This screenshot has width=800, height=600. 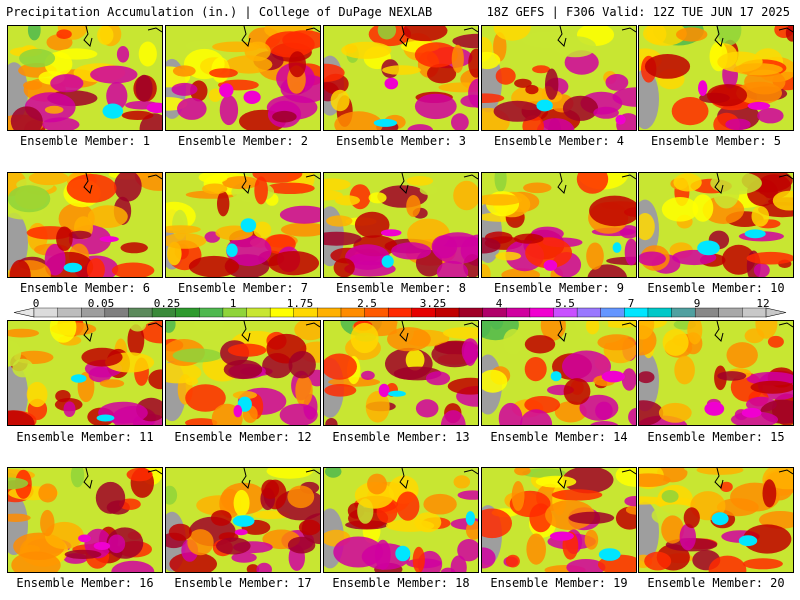 I want to click on colorbar-max-arrow, so click(x=776, y=312).